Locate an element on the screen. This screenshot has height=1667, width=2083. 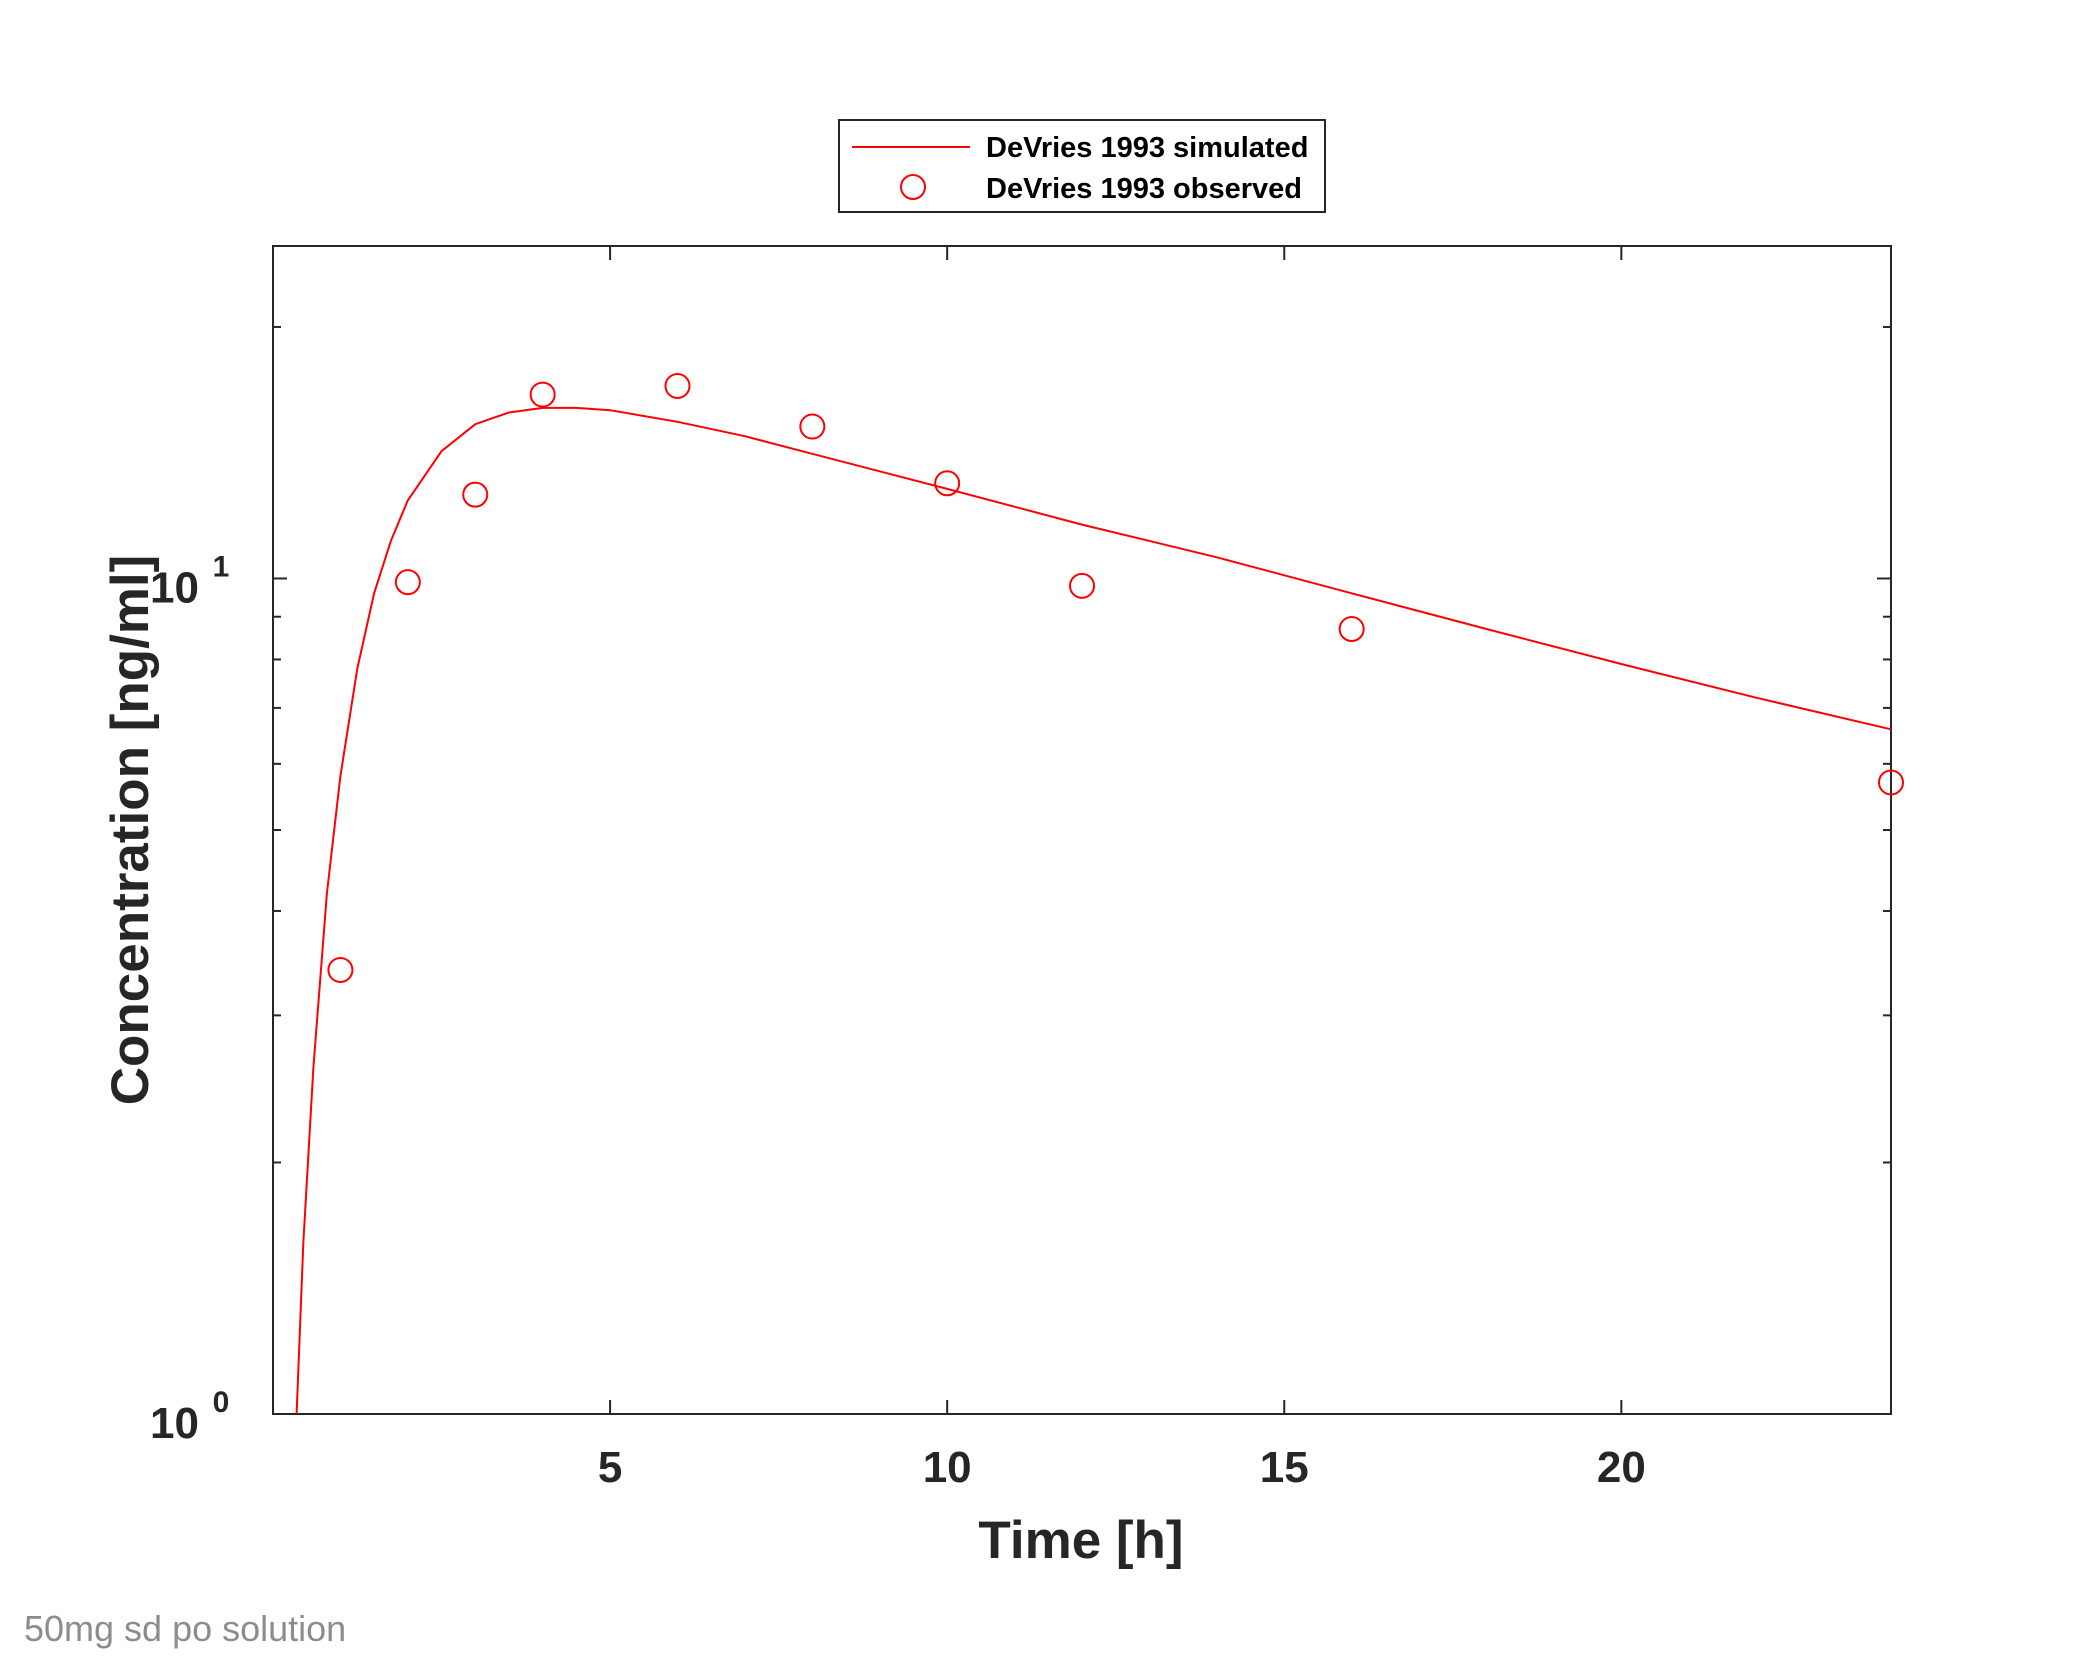
x-tick-label: 10 is located at coordinates (947, 1467).